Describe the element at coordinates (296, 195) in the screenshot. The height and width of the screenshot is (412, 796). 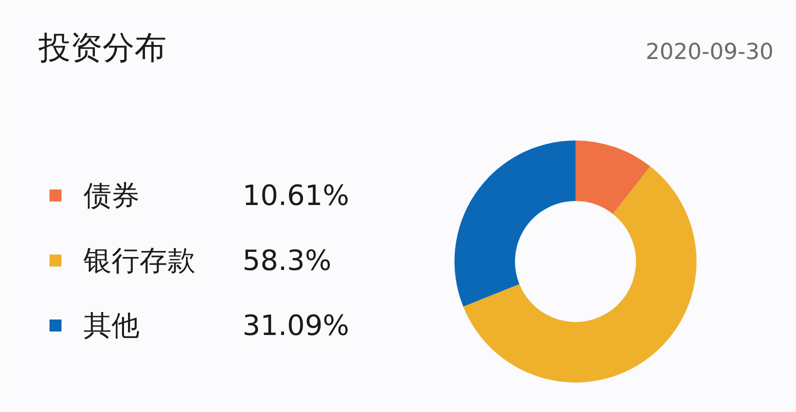
I see `data-label: 10.61%` at that location.